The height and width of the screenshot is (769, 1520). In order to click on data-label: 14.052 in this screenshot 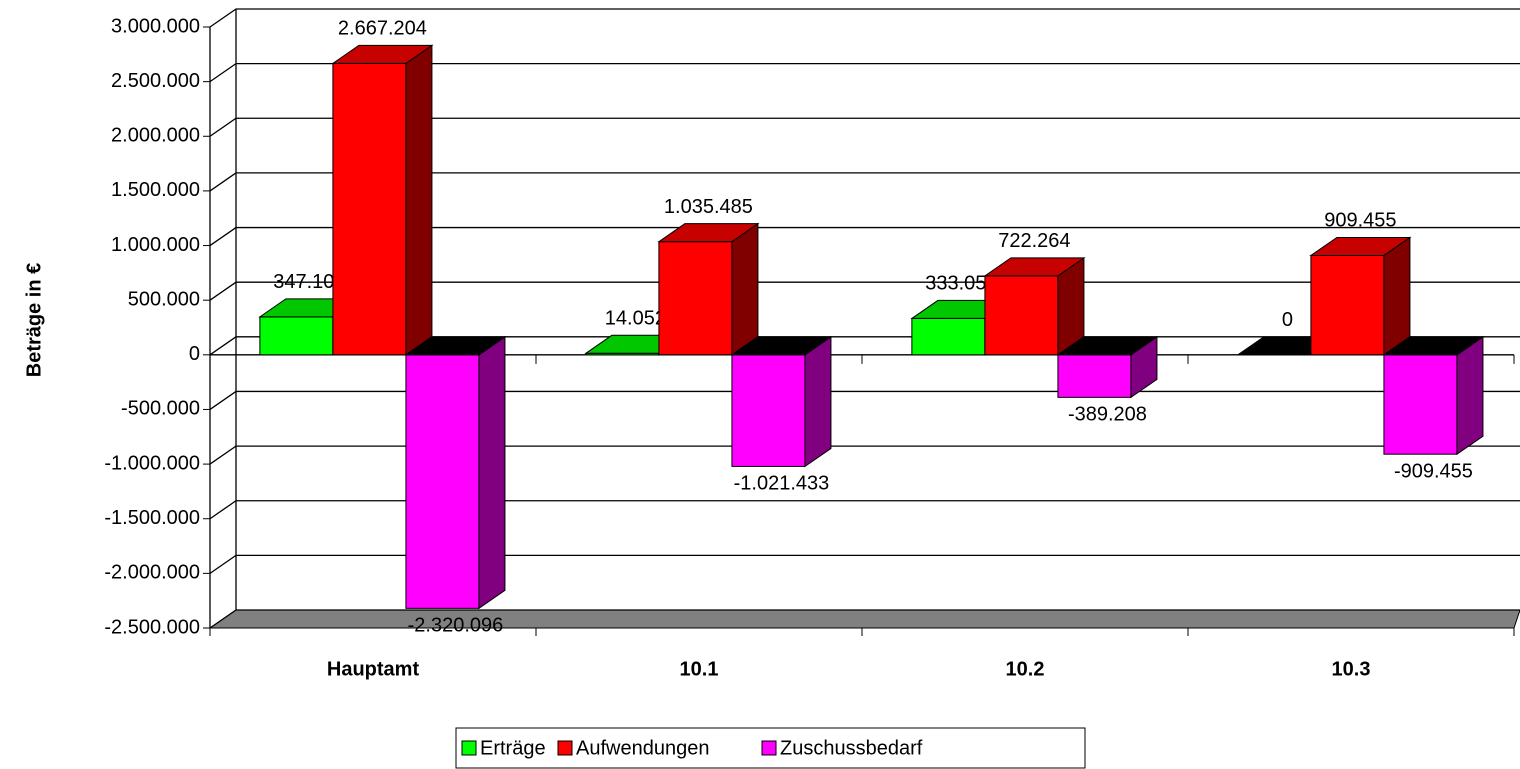, I will do `click(635, 319)`.